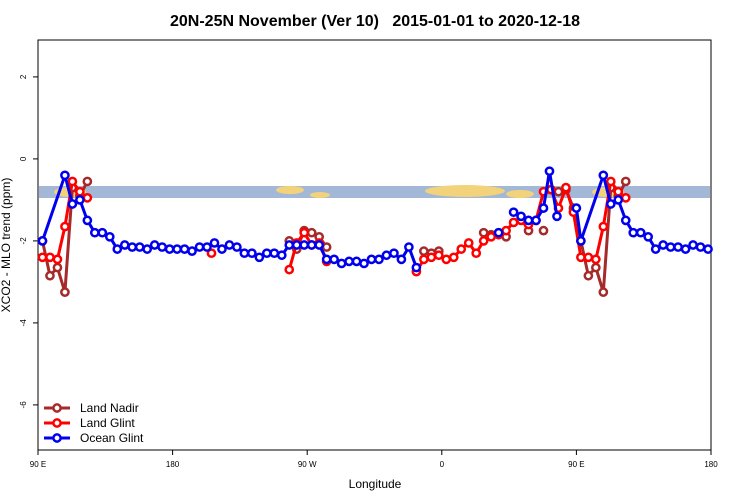 The height and width of the screenshot is (500, 750). What do you see at coordinates (307, 464) in the screenshot?
I see `x-tick-label: 90 W` at bounding box center [307, 464].